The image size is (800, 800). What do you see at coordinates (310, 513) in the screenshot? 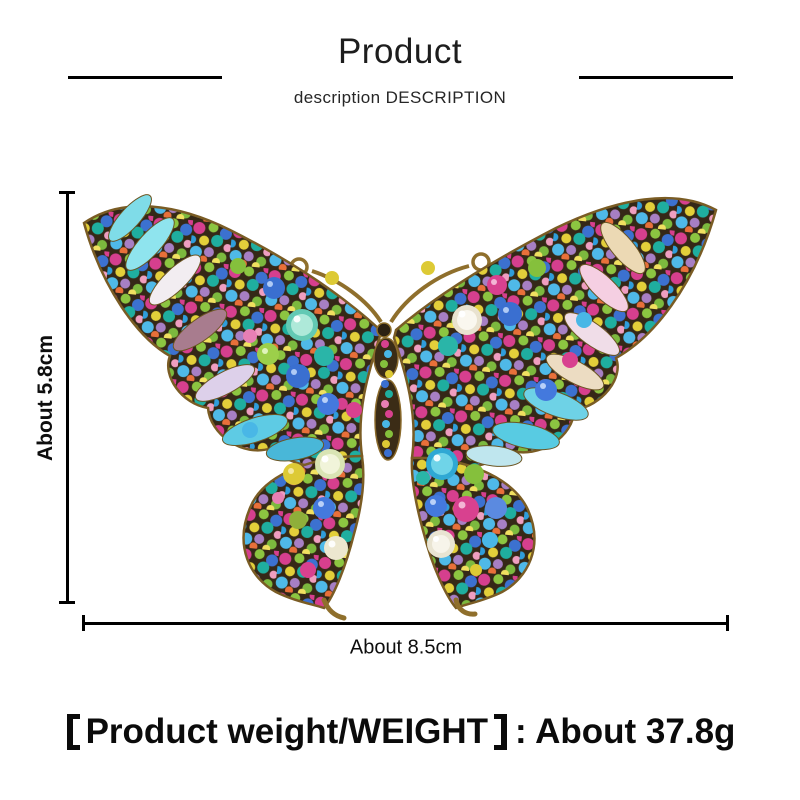
I see `lower-left-feature-gems` at bounding box center [310, 513].